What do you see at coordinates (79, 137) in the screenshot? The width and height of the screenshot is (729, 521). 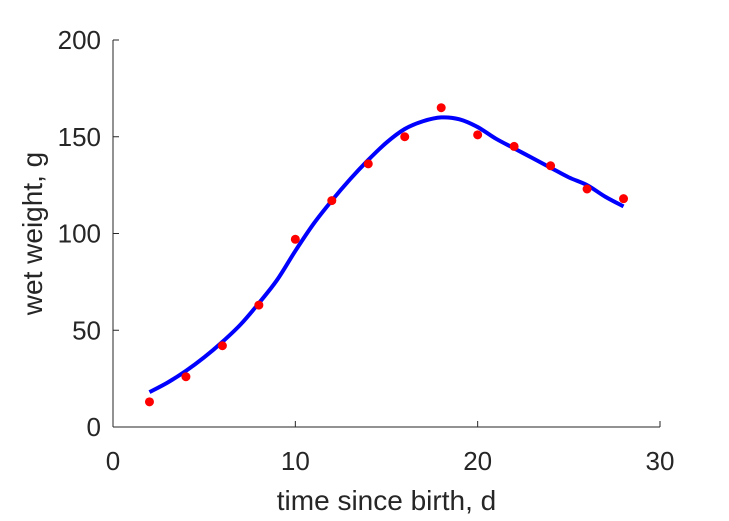 I see `y-tick-label: 150` at bounding box center [79, 137].